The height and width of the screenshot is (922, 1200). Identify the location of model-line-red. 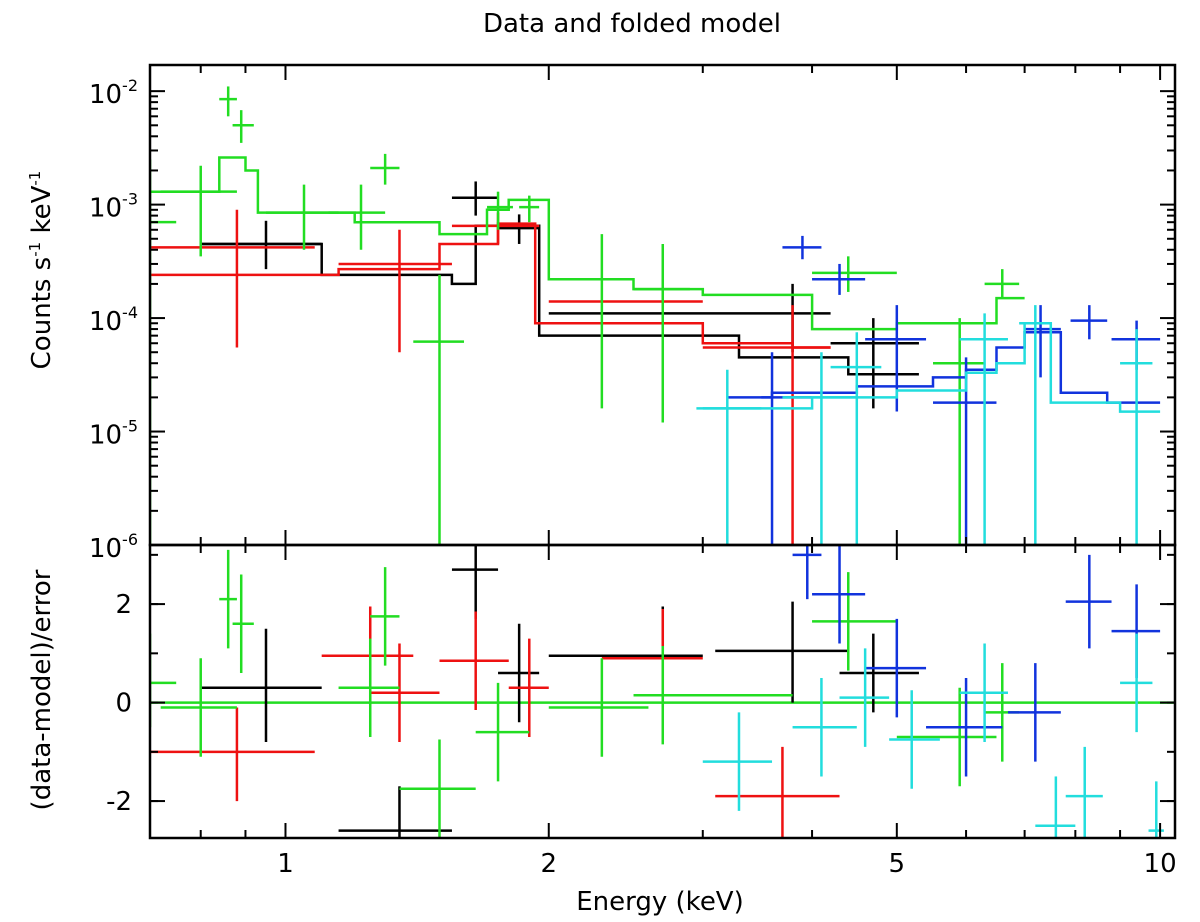
(490, 285).